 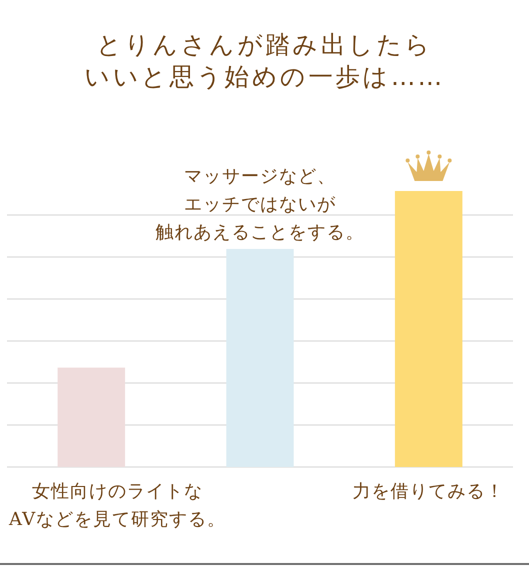 What do you see at coordinates (428, 491) in the screenshot?
I see `x-tick-label: 力を借りてみる！` at bounding box center [428, 491].